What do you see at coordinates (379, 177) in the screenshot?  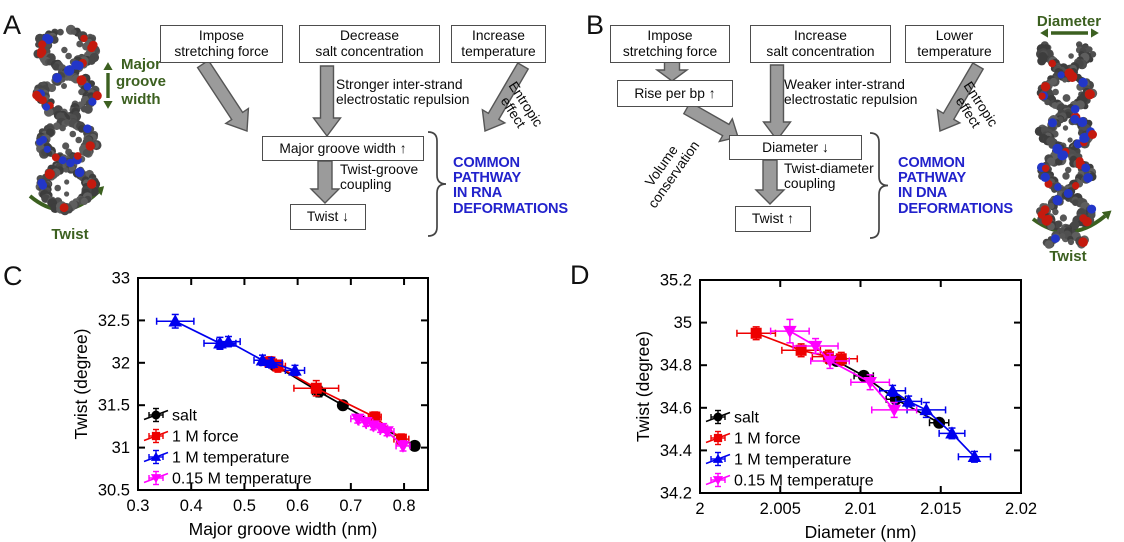 I see `note-twist-groove-coupling: Twist-groove coupling` at bounding box center [379, 177].